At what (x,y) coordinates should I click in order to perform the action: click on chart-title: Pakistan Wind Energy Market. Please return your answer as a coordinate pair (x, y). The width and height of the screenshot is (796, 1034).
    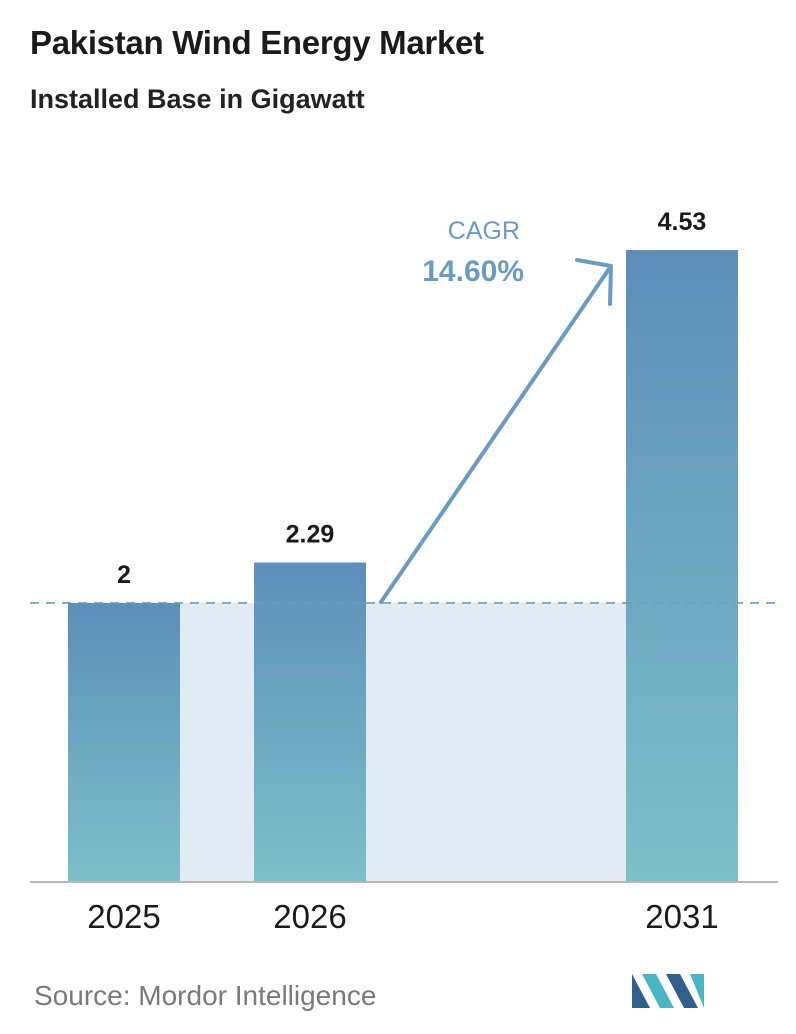
    Looking at the image, I should click on (257, 42).